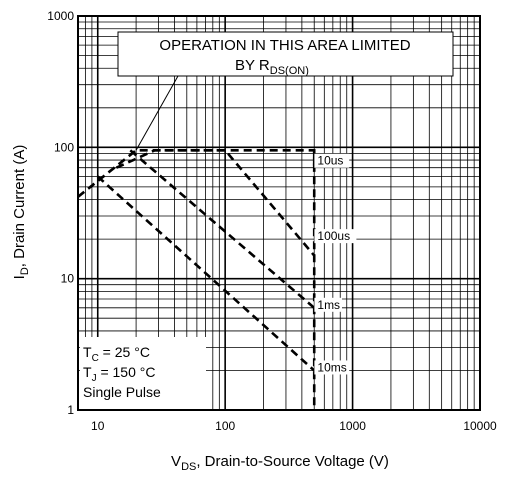 This screenshot has height=479, width=505. Describe the element at coordinates (116, 354) in the screenshot. I see `condition-line: TC = 25 °C` at that location.